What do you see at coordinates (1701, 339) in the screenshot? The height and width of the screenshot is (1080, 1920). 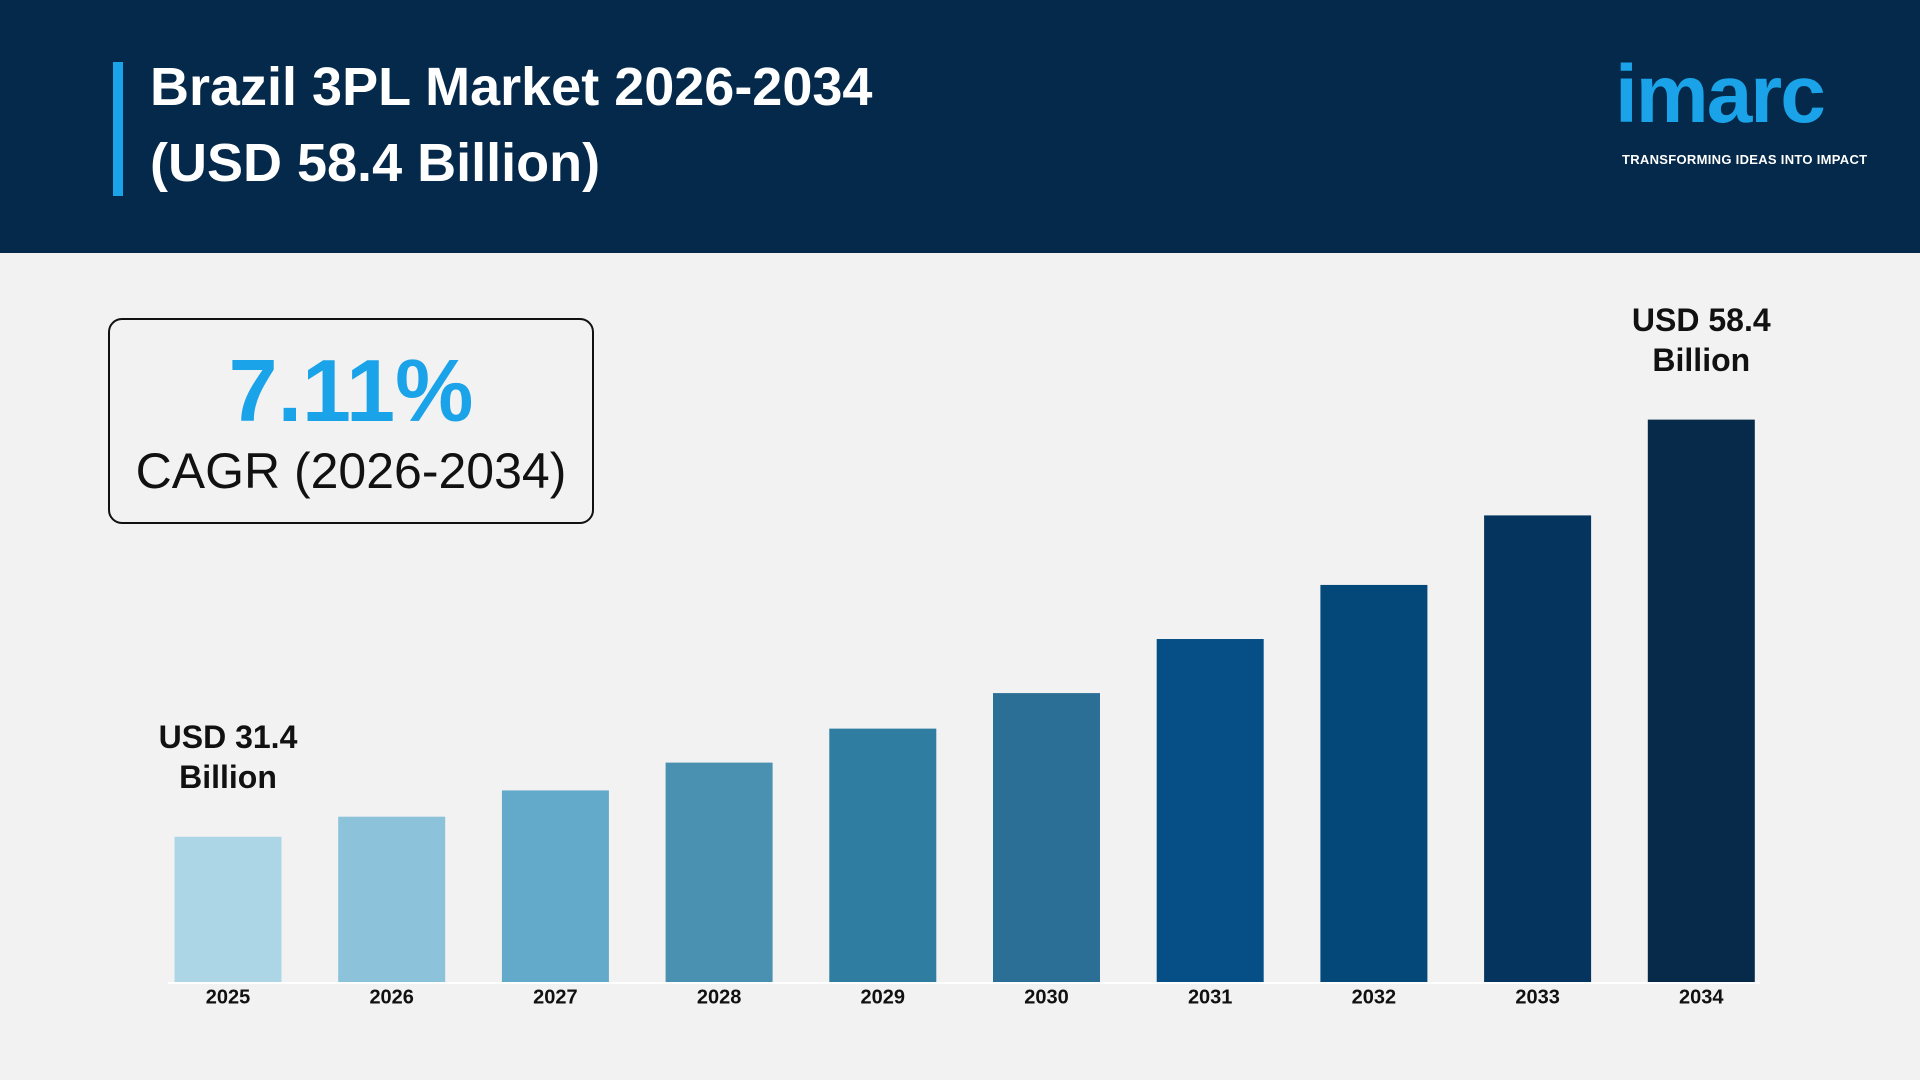 I see `value-label: USD 58.4 Billion` at bounding box center [1701, 339].